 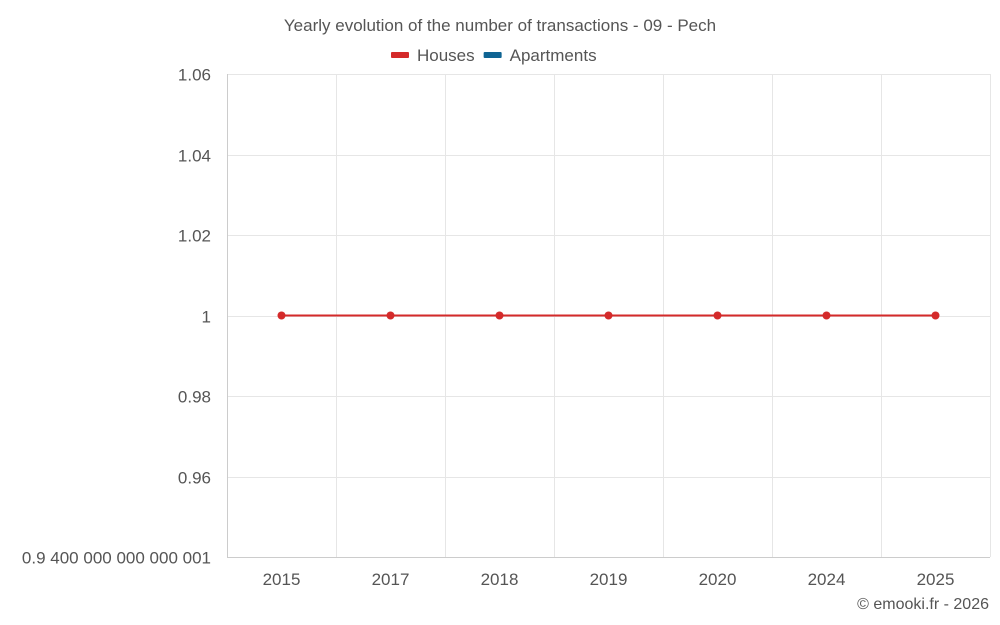 I want to click on legend-item-apartments: Apartments, so click(x=540, y=55).